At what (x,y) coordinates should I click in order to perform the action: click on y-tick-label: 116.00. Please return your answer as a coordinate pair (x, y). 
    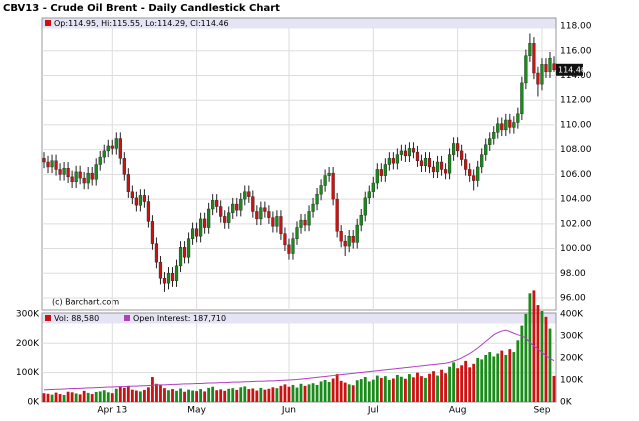
    Looking at the image, I should click on (576, 51).